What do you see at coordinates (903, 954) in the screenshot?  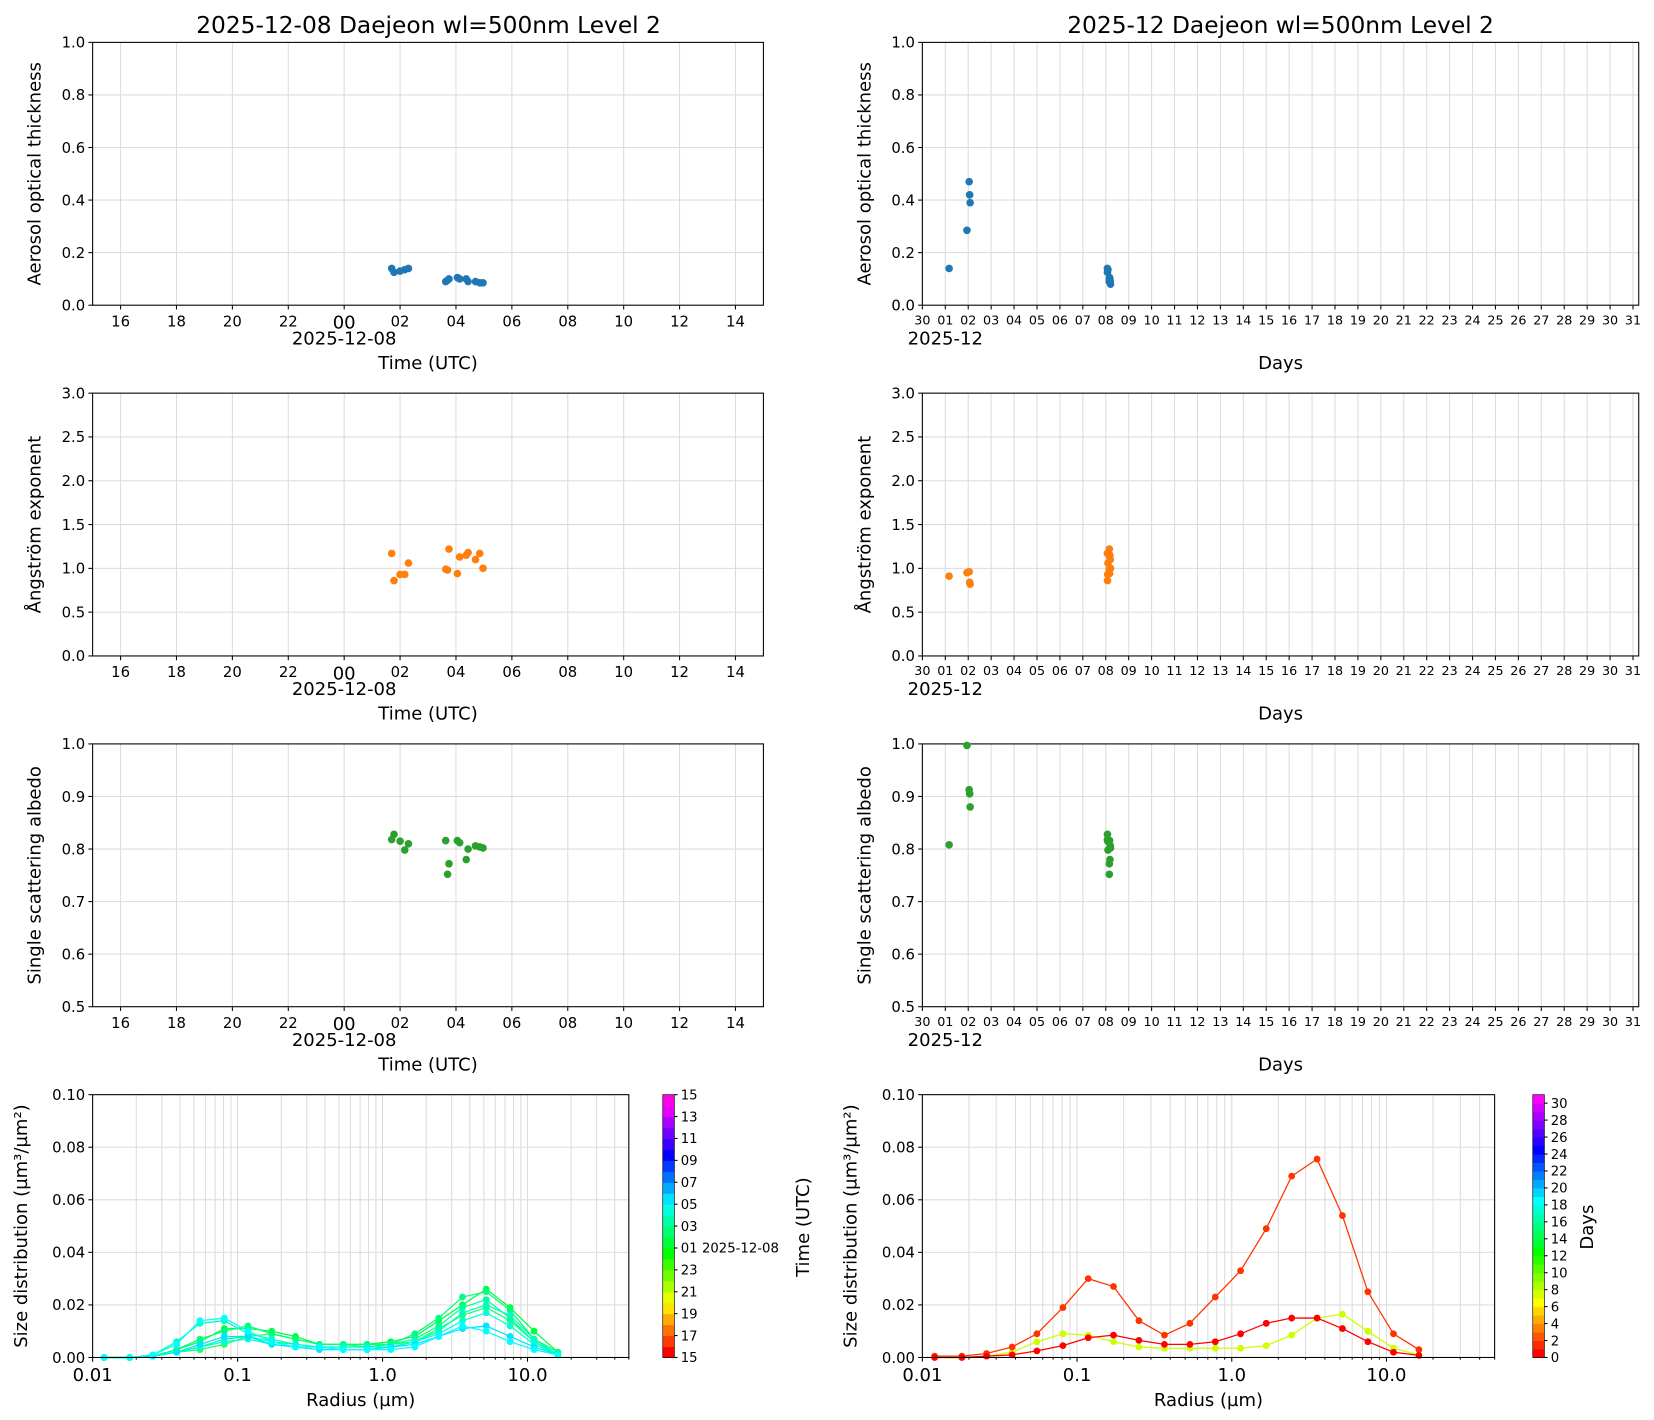 I see `y-tick-label: 0.6` at bounding box center [903, 954].